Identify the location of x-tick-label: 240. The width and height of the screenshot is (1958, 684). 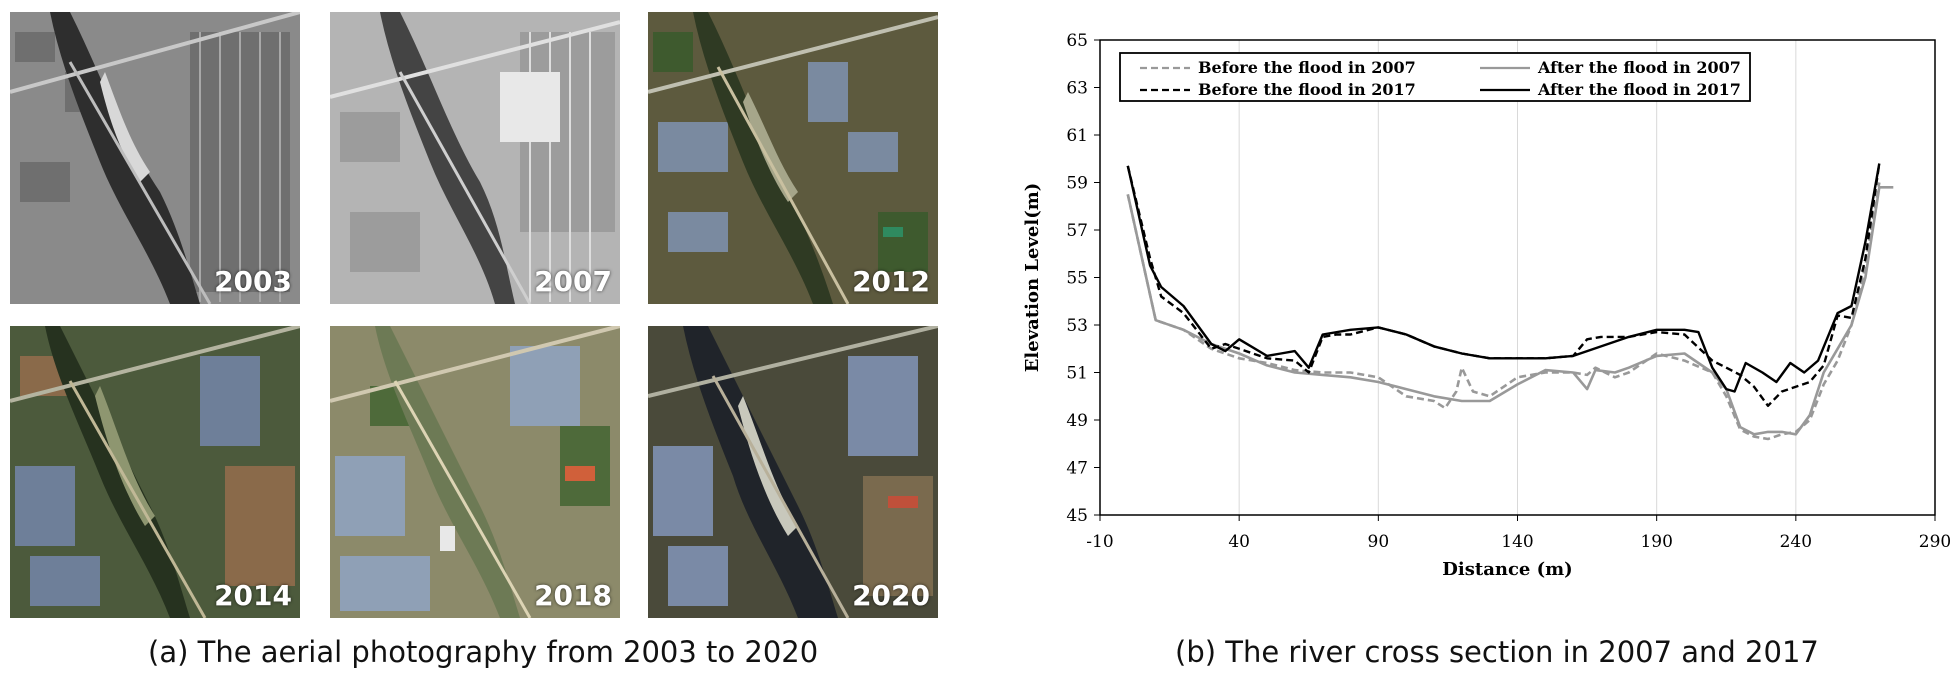
(1796, 542).